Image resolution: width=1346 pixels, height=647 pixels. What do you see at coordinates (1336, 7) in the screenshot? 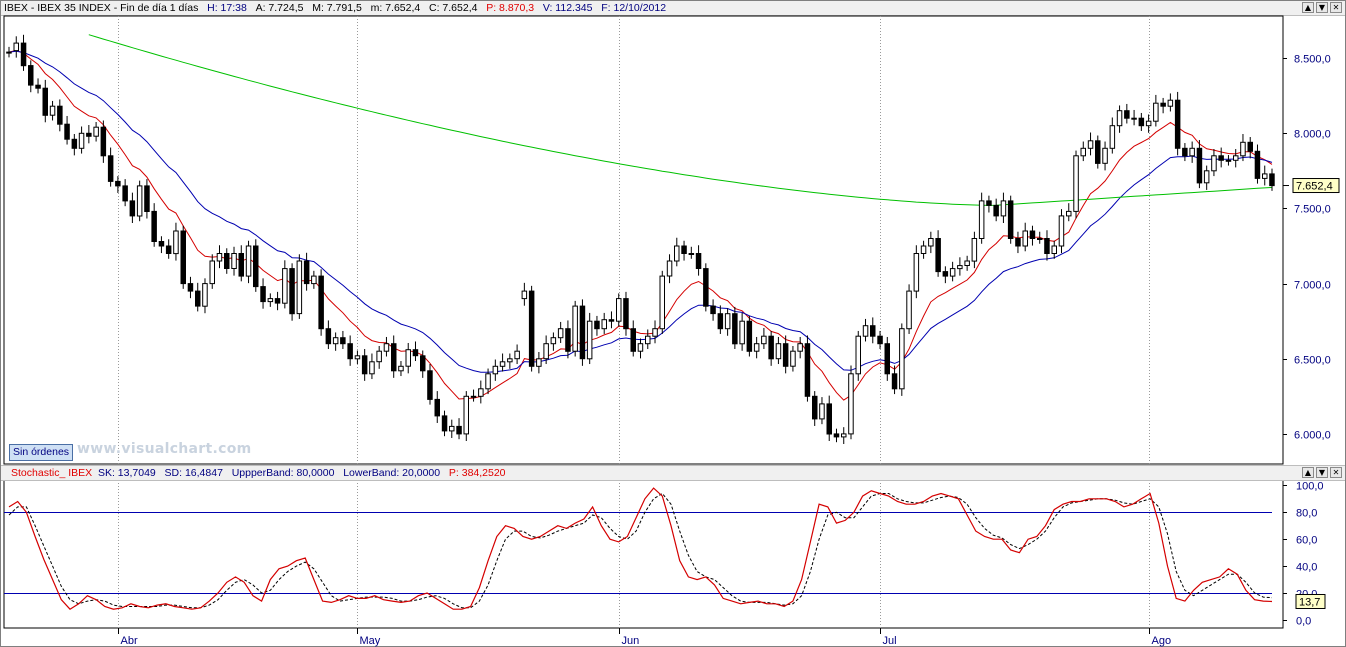
I see `close-button: ✕` at bounding box center [1336, 7].